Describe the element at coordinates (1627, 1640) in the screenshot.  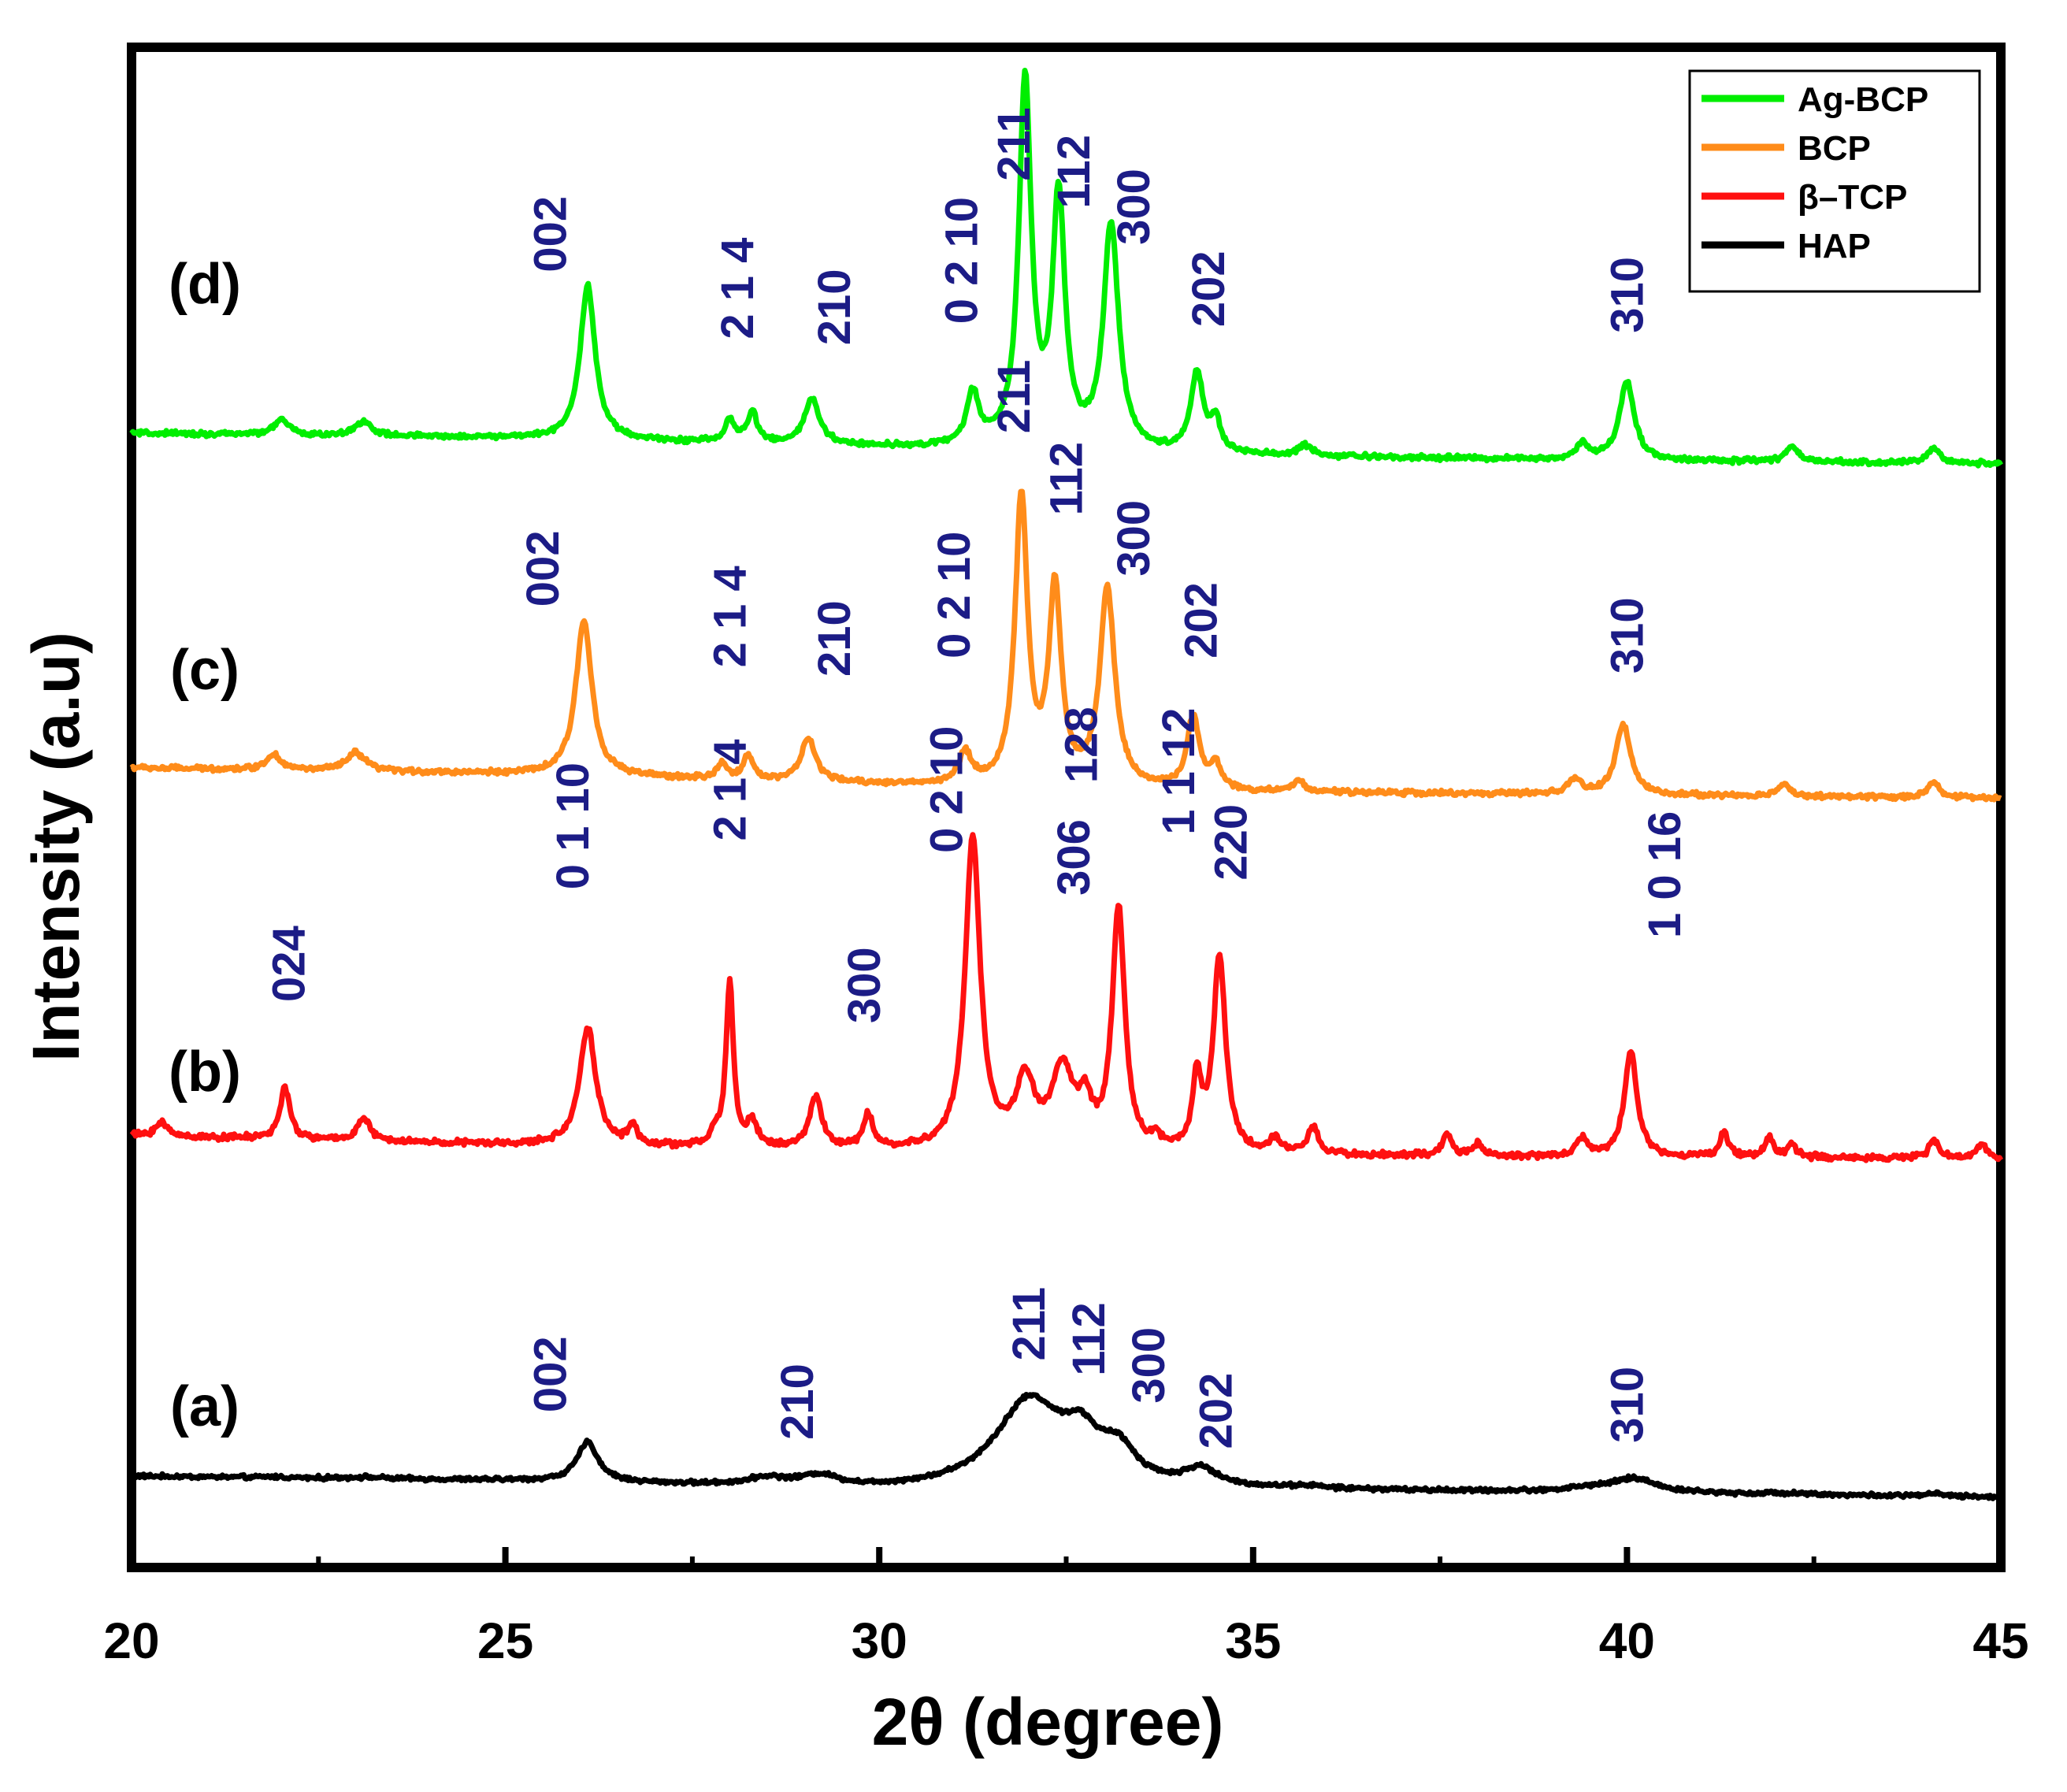
I see `x-tick-label: 40` at that location.